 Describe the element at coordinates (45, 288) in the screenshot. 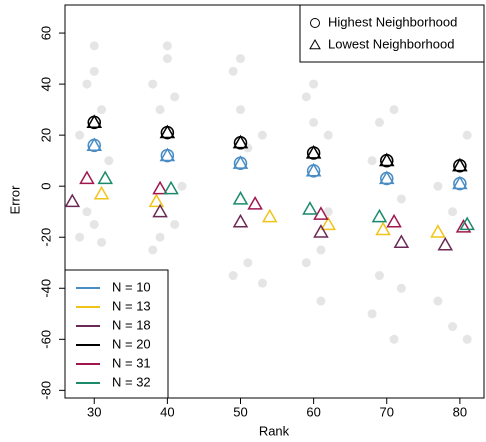

I see `y-tick-label: -40` at that location.